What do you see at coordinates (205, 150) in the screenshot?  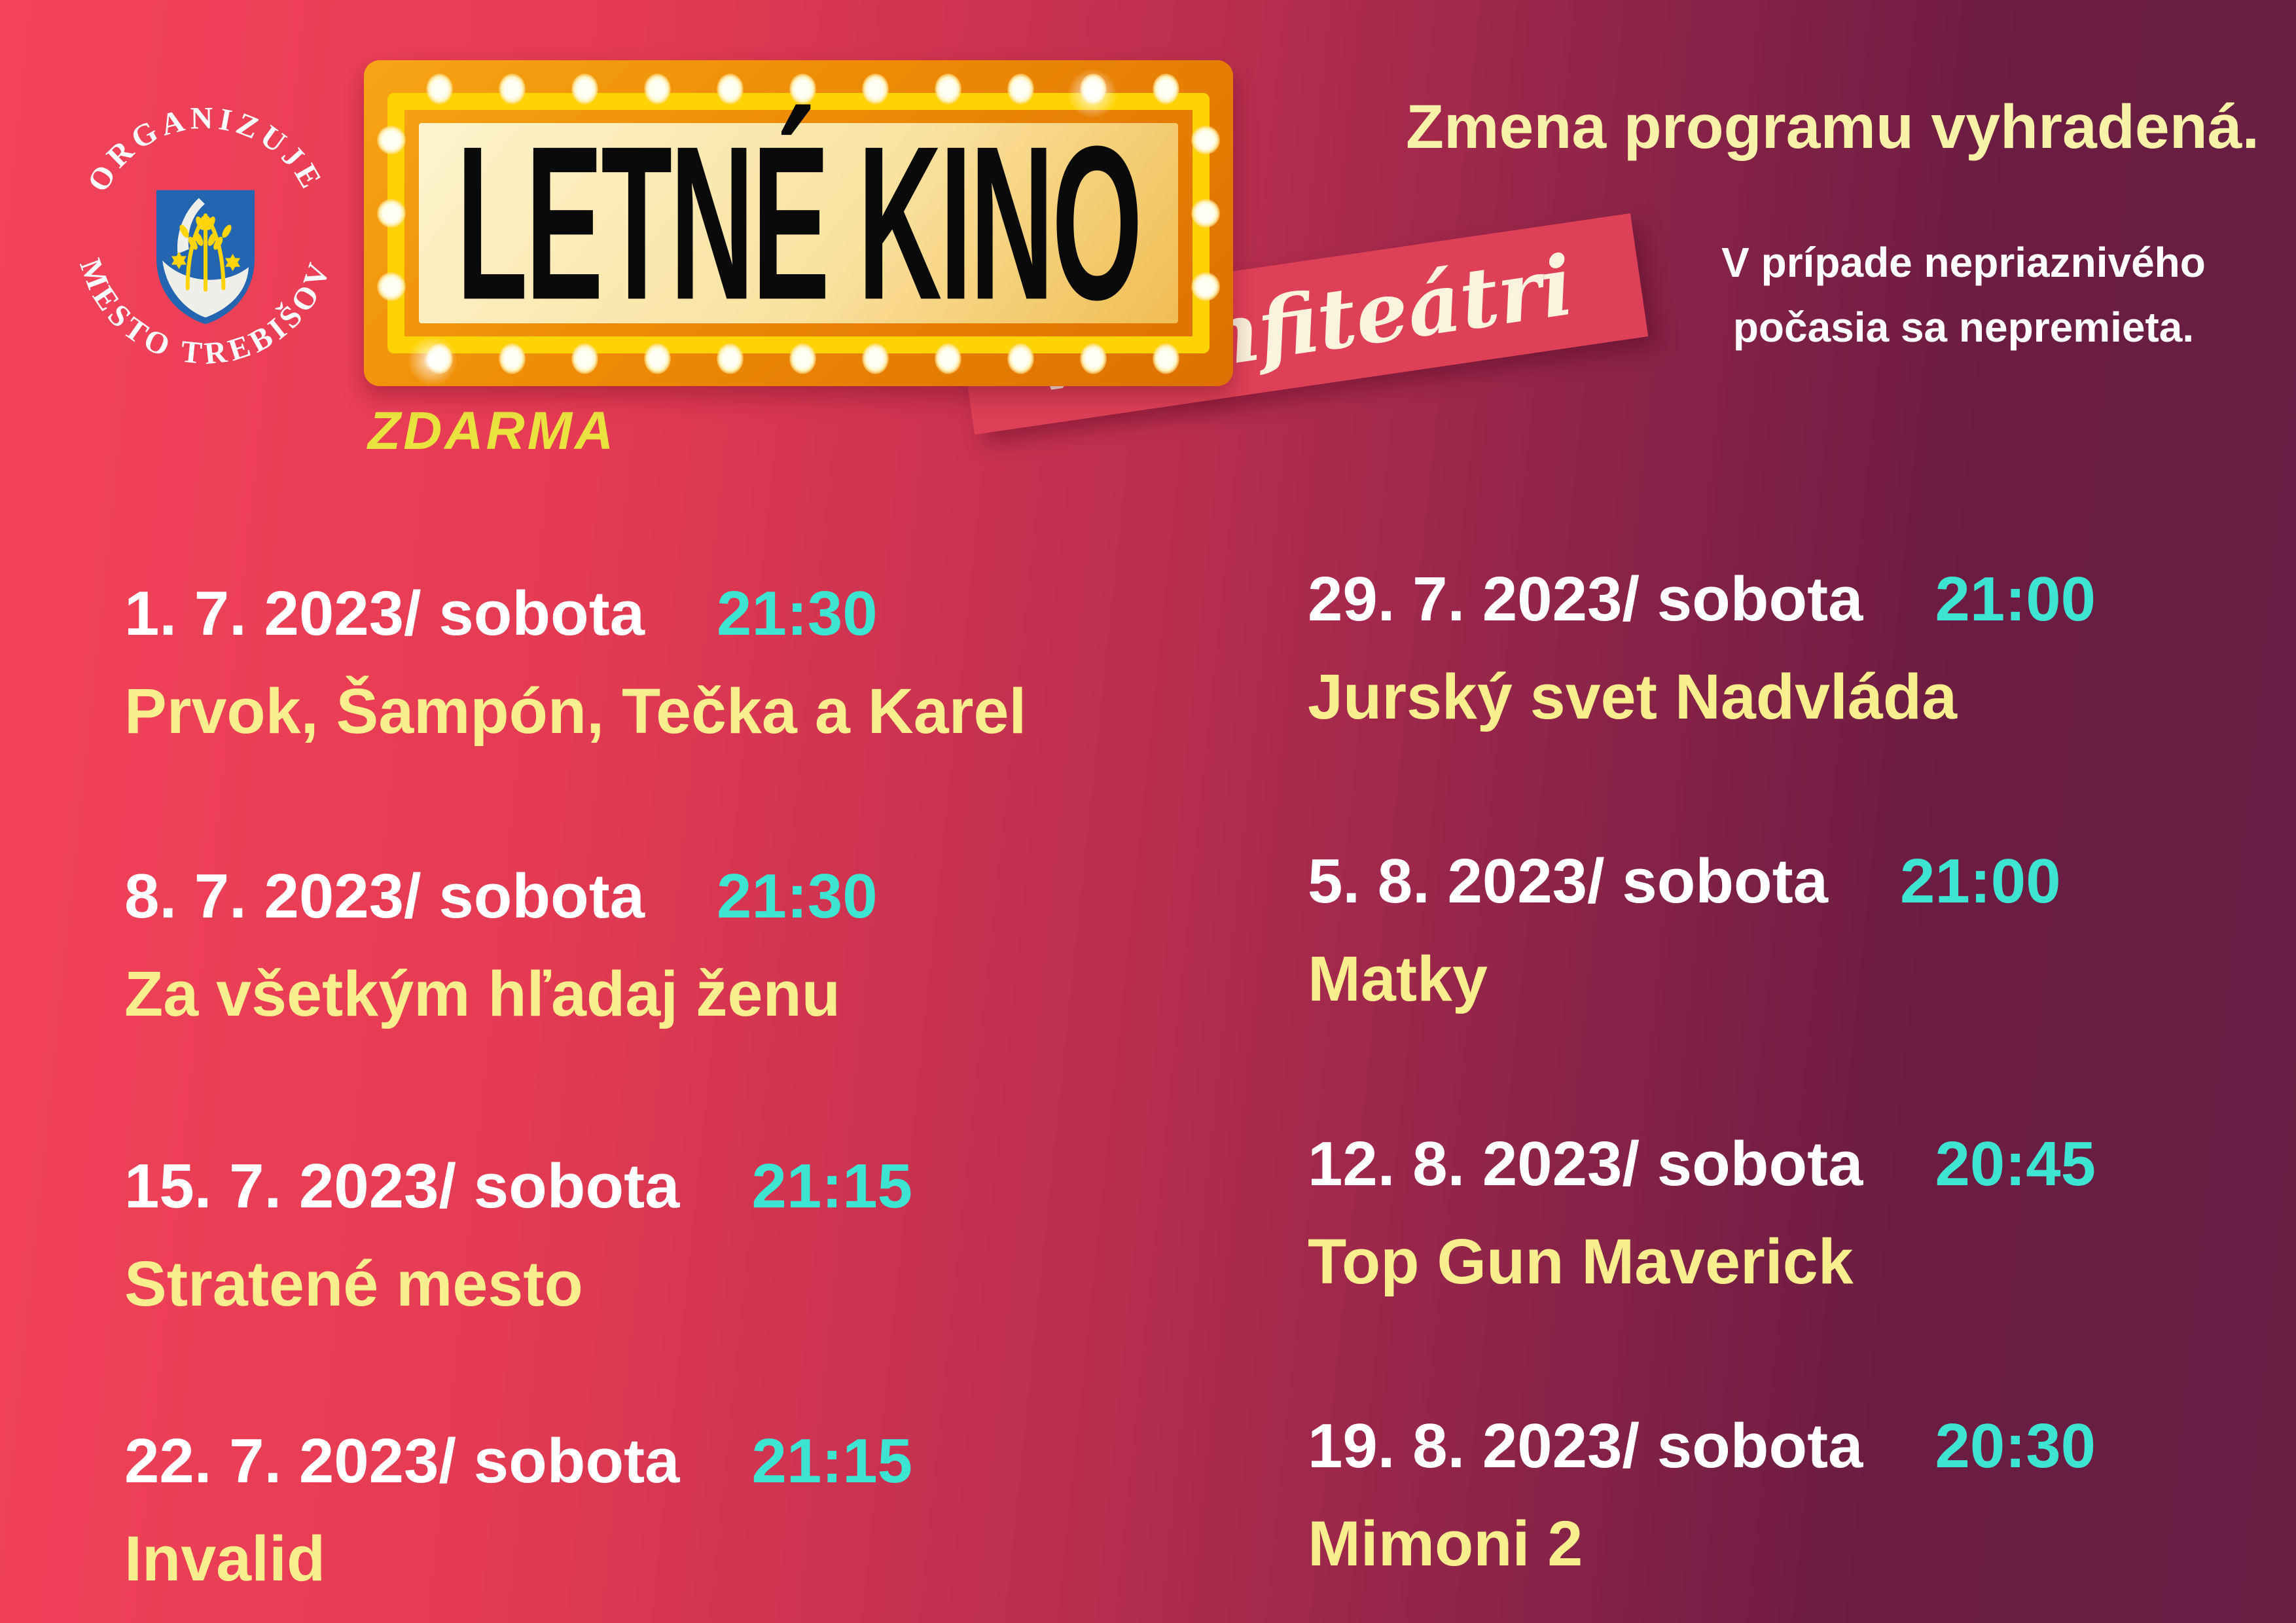 I see `logo-arc-top: ORGANIZUJE` at bounding box center [205, 150].